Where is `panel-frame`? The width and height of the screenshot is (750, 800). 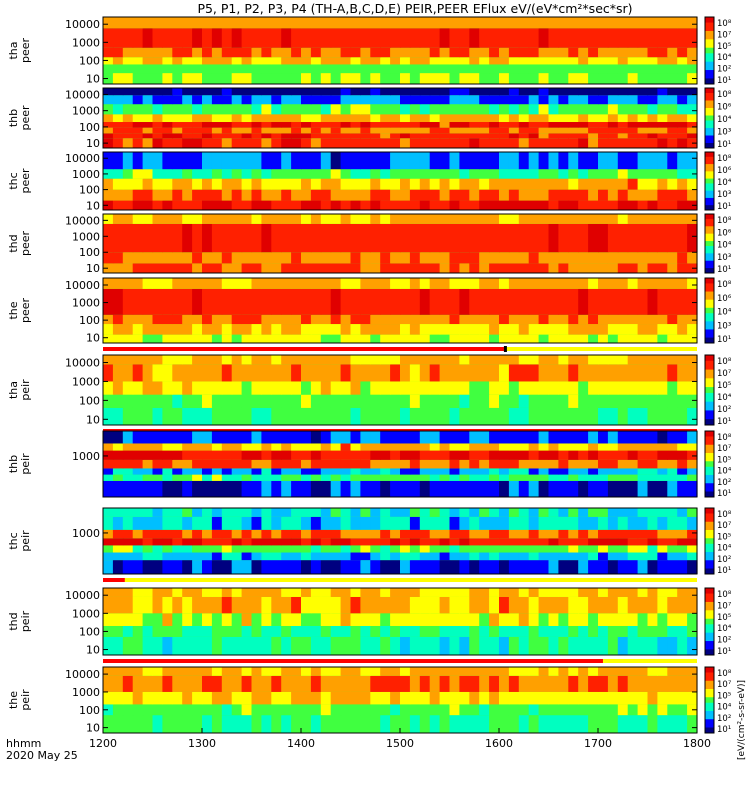 panel-frame is located at coordinates (400, 181).